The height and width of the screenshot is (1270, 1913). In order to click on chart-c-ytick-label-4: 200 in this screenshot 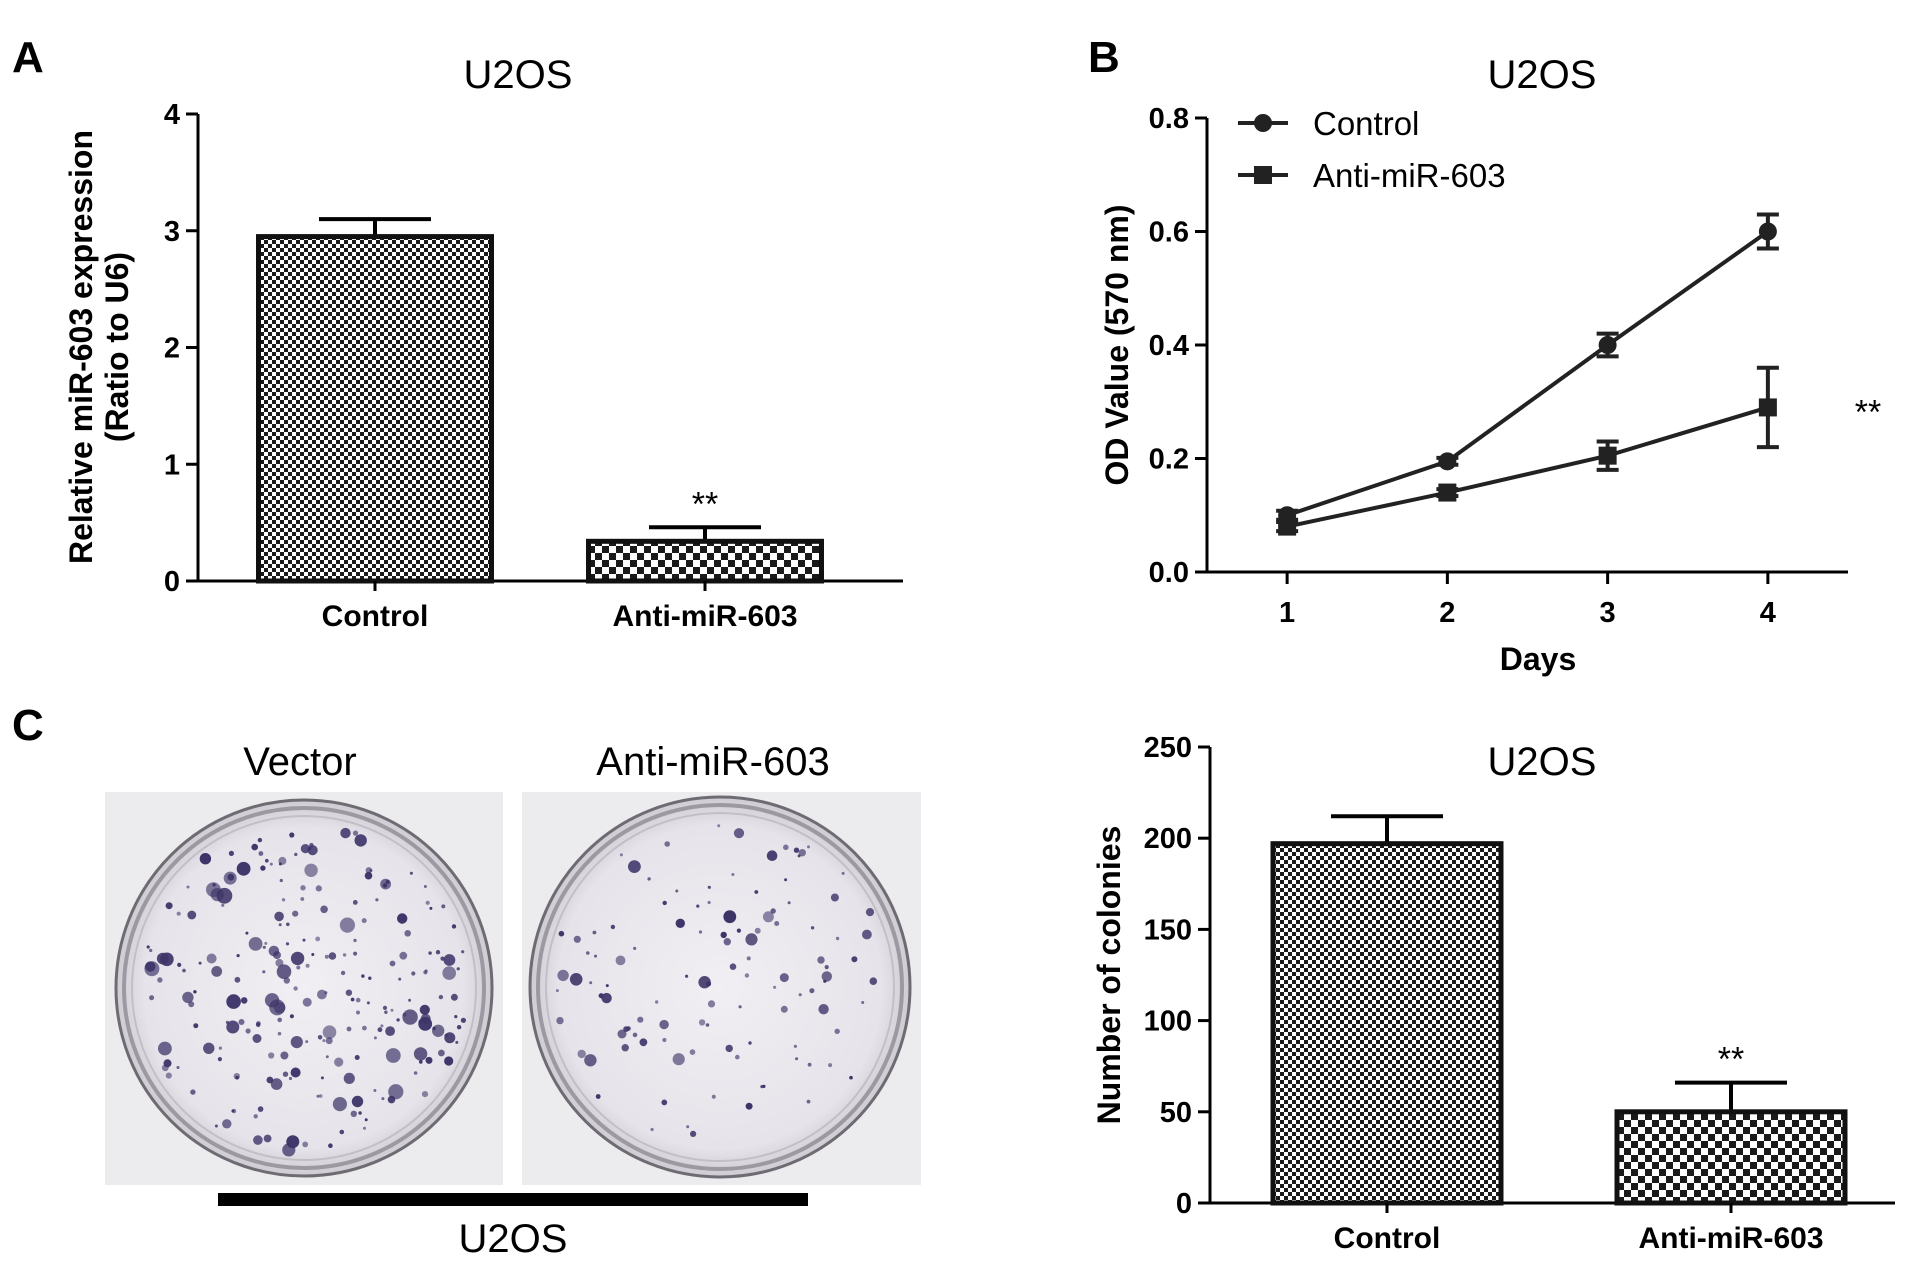, I will do `click(1168, 839)`.